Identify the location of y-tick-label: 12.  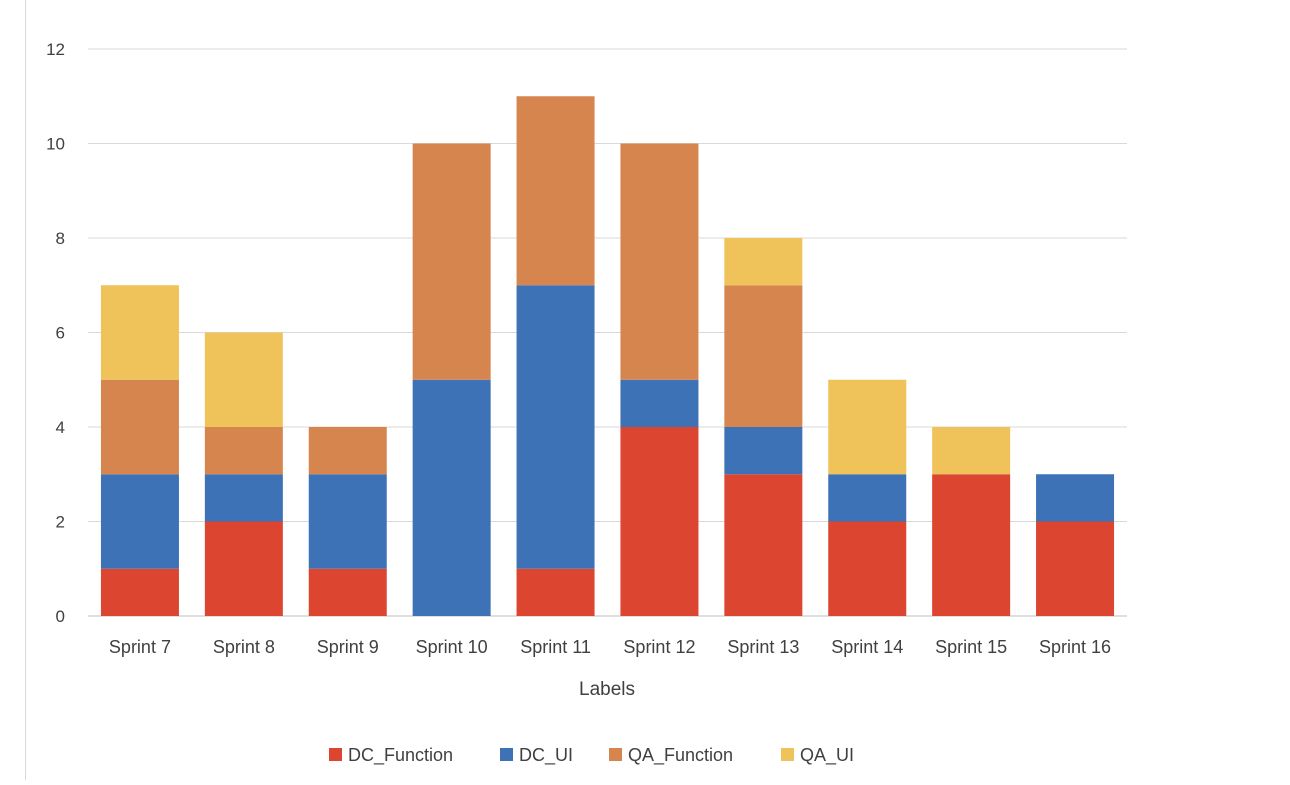
(55, 49).